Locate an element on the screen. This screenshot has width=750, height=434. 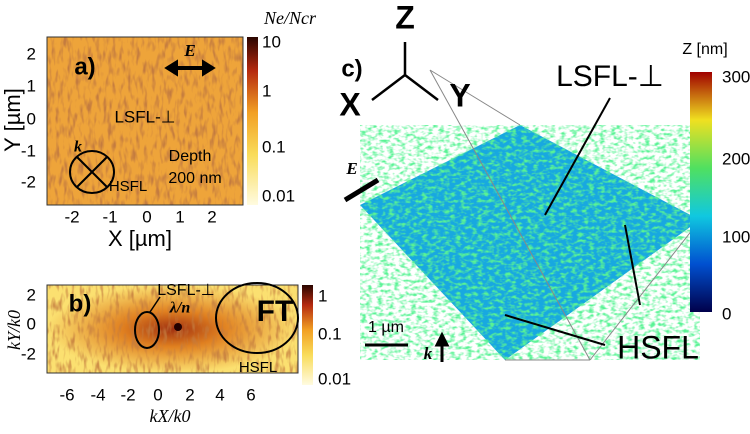
k-cross is located at coordinates (92, 172).